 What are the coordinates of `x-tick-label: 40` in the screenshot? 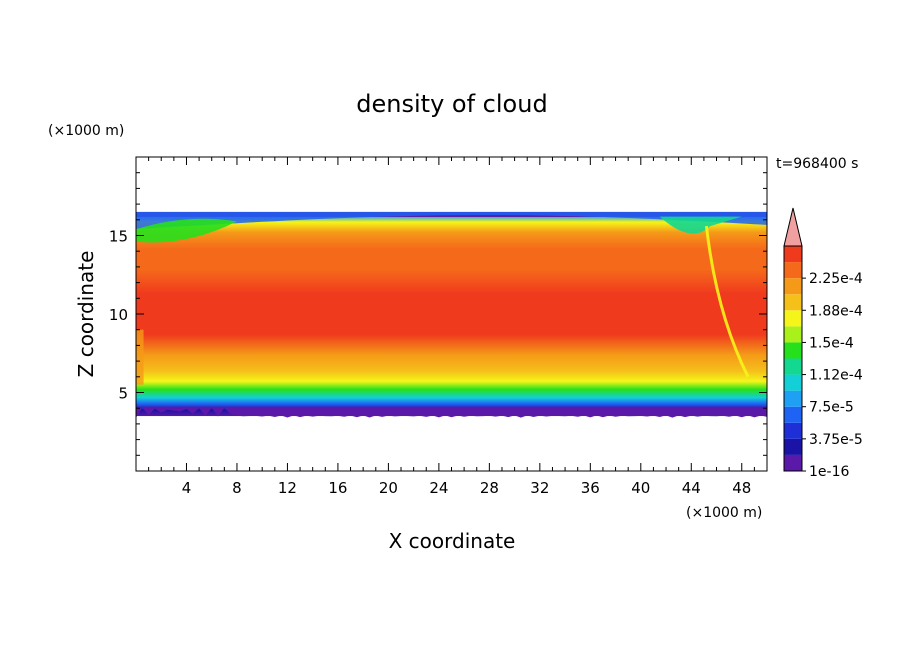 It's located at (640, 488).